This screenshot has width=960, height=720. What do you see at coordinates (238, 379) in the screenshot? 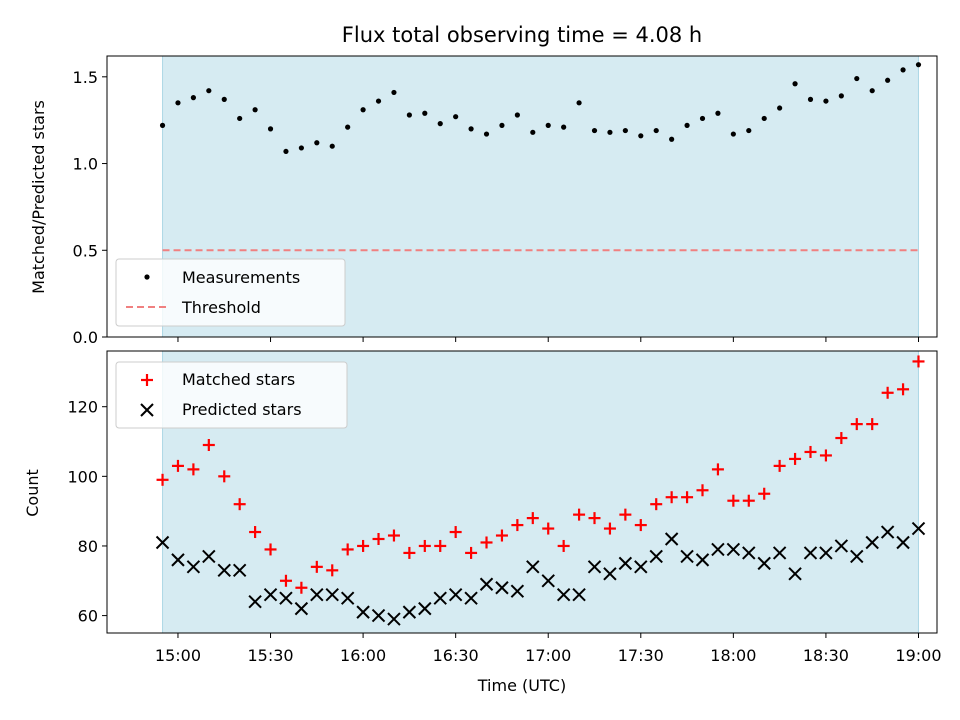
I see `legend-matched-label: Matched stars` at bounding box center [238, 379].